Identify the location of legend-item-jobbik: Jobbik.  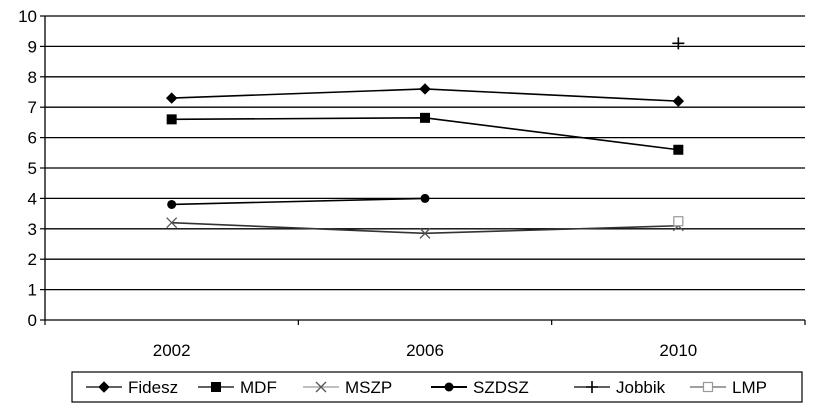
(620, 387).